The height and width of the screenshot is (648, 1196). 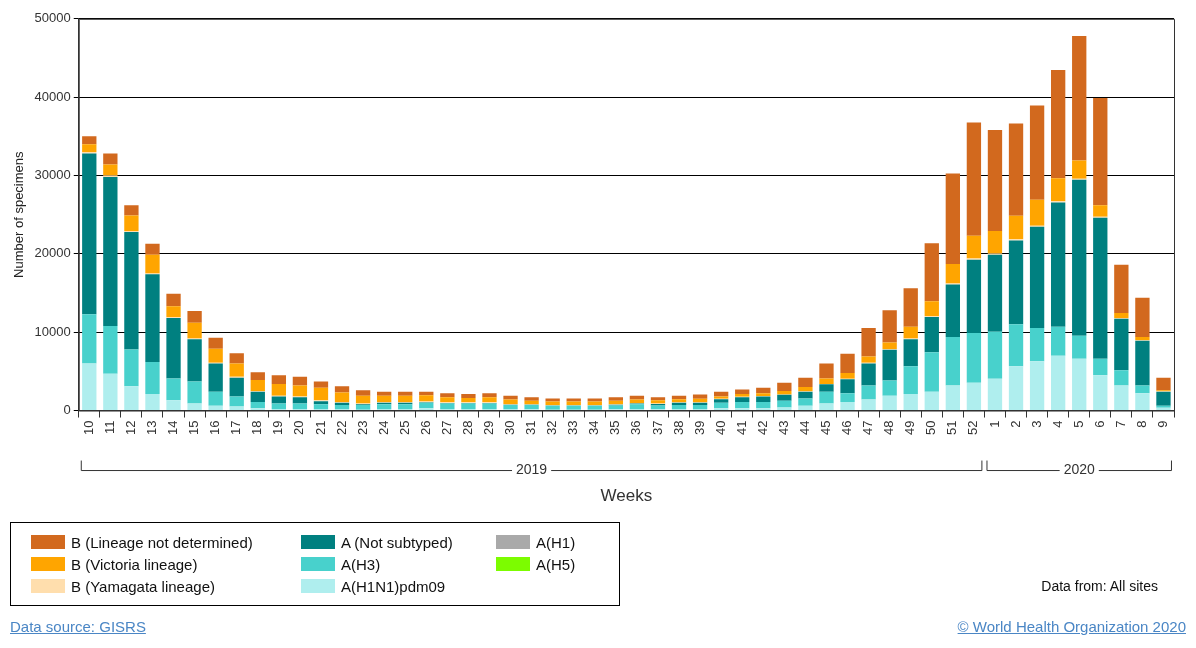 What do you see at coordinates (215, 428) in the screenshot?
I see `x-tick-label: 16` at bounding box center [215, 428].